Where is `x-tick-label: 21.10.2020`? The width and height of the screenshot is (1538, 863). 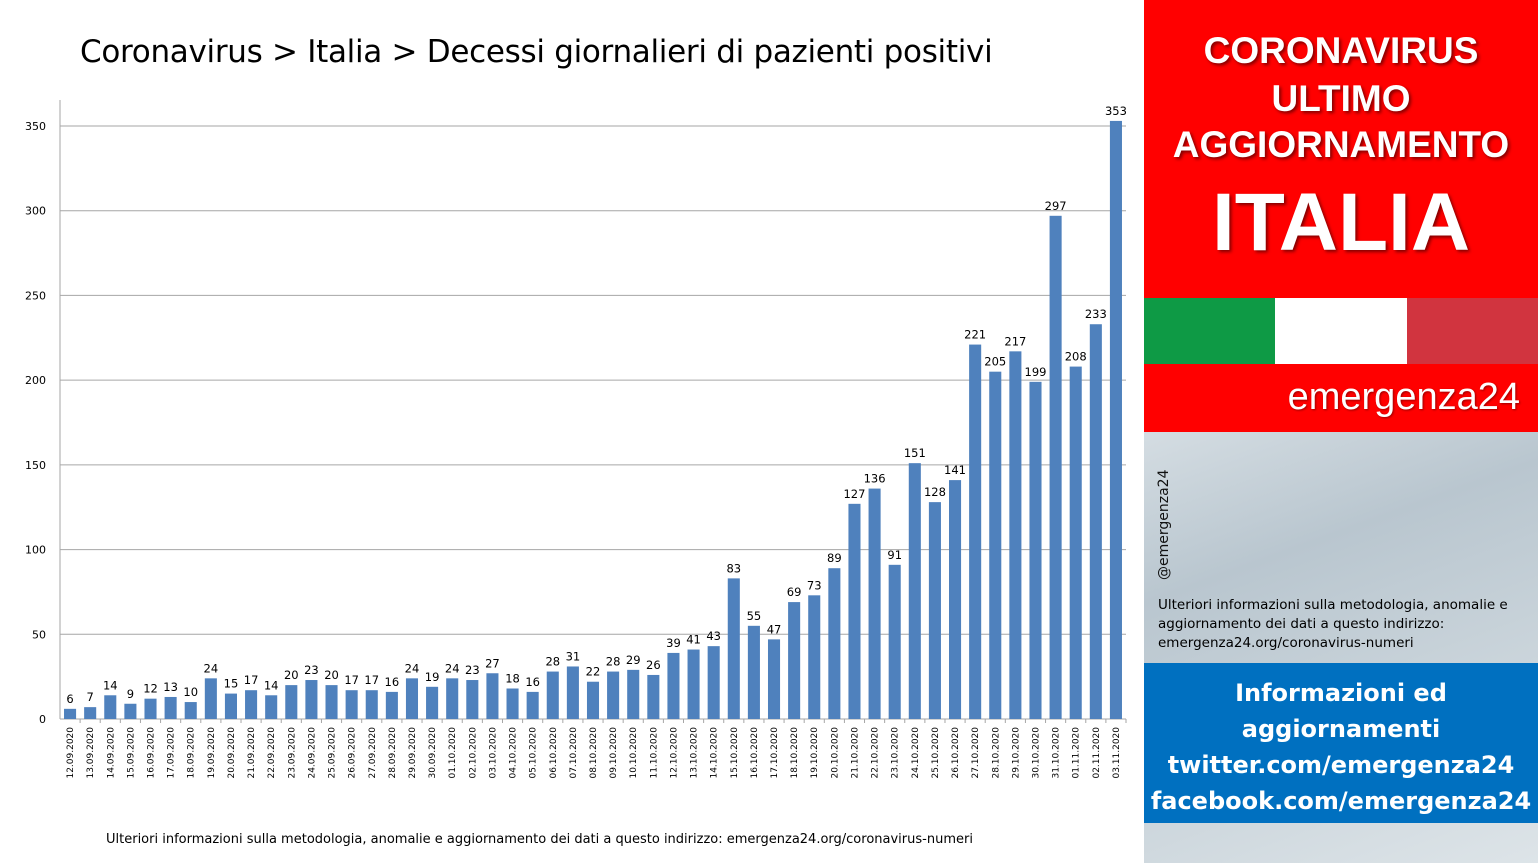 x-tick-label: 21.10.2020 is located at coordinates (855, 753).